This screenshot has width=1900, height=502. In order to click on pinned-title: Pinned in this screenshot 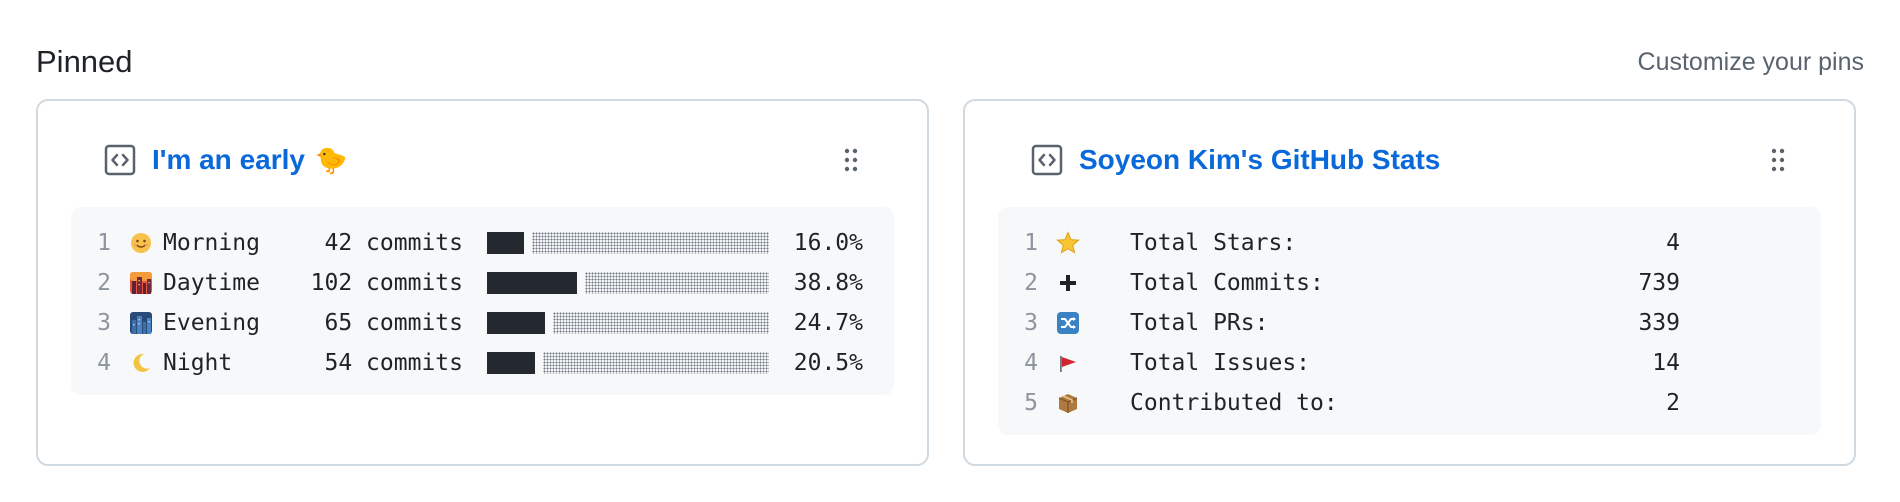, I will do `click(84, 61)`.